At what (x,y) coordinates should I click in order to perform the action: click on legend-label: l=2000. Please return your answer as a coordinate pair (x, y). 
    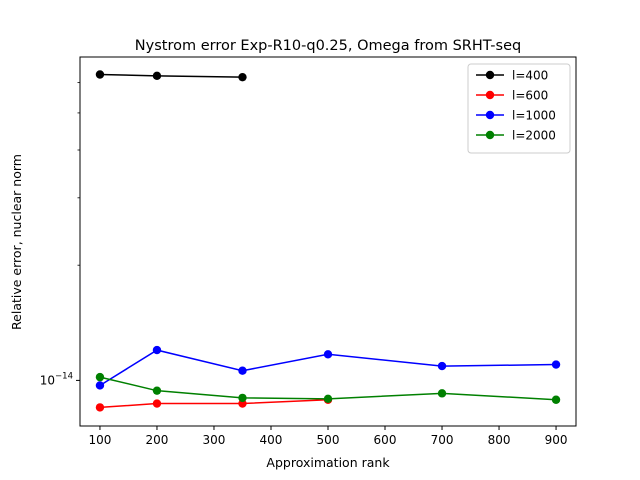
    Looking at the image, I should click on (534, 136).